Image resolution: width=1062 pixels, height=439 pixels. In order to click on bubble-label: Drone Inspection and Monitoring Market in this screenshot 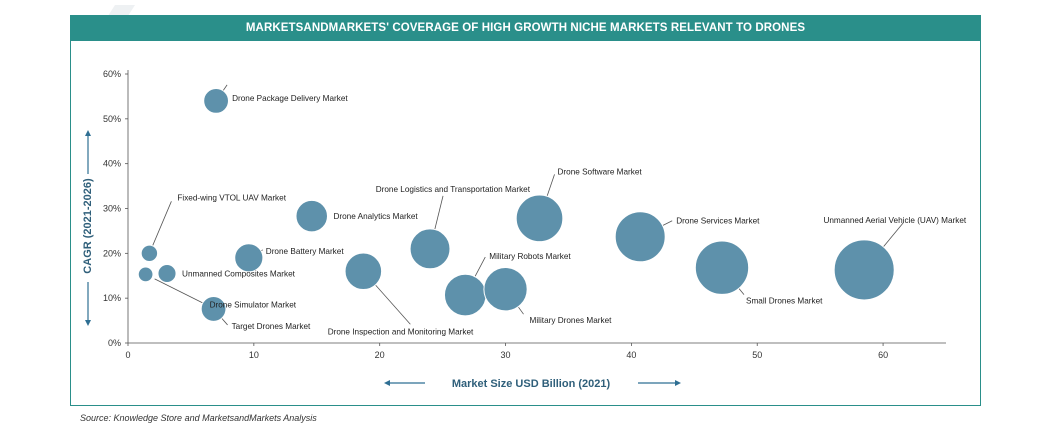, I will do `click(401, 331)`.